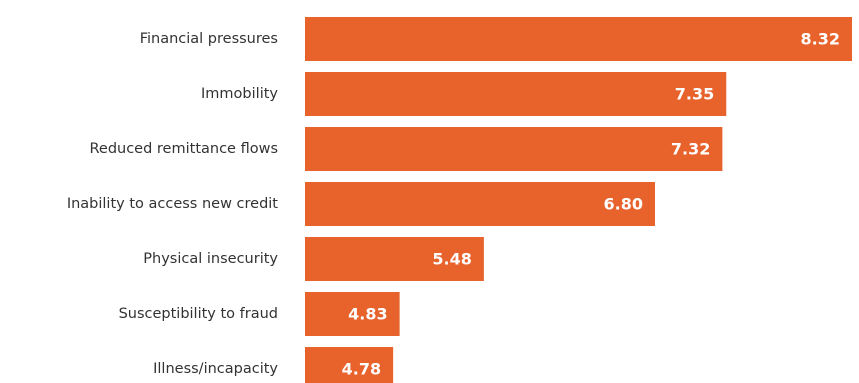 This screenshot has height=383, width=859. Describe the element at coordinates (183, 149) in the screenshot. I see `category-label: Reduced remittance flows` at that location.